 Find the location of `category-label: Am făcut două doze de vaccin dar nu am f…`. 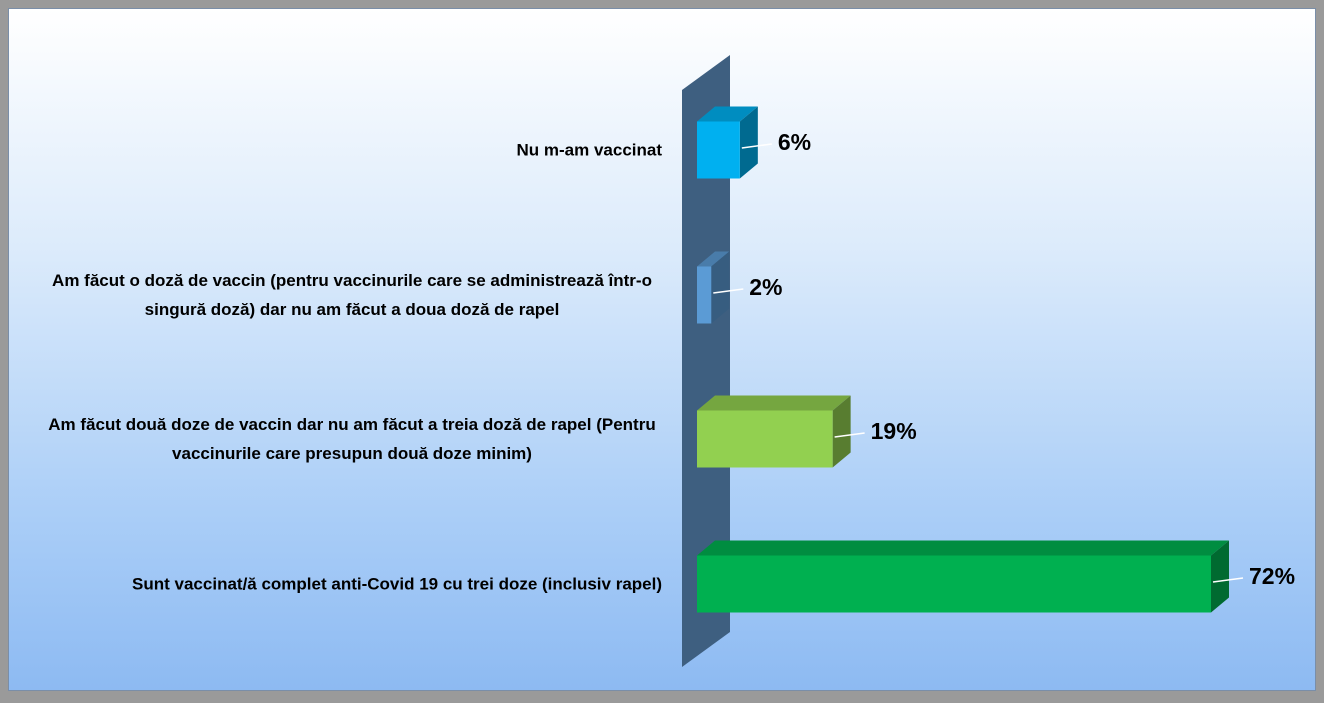

category-label: Am făcut două doze de vaccin dar nu am f… is located at coordinates (352, 439).